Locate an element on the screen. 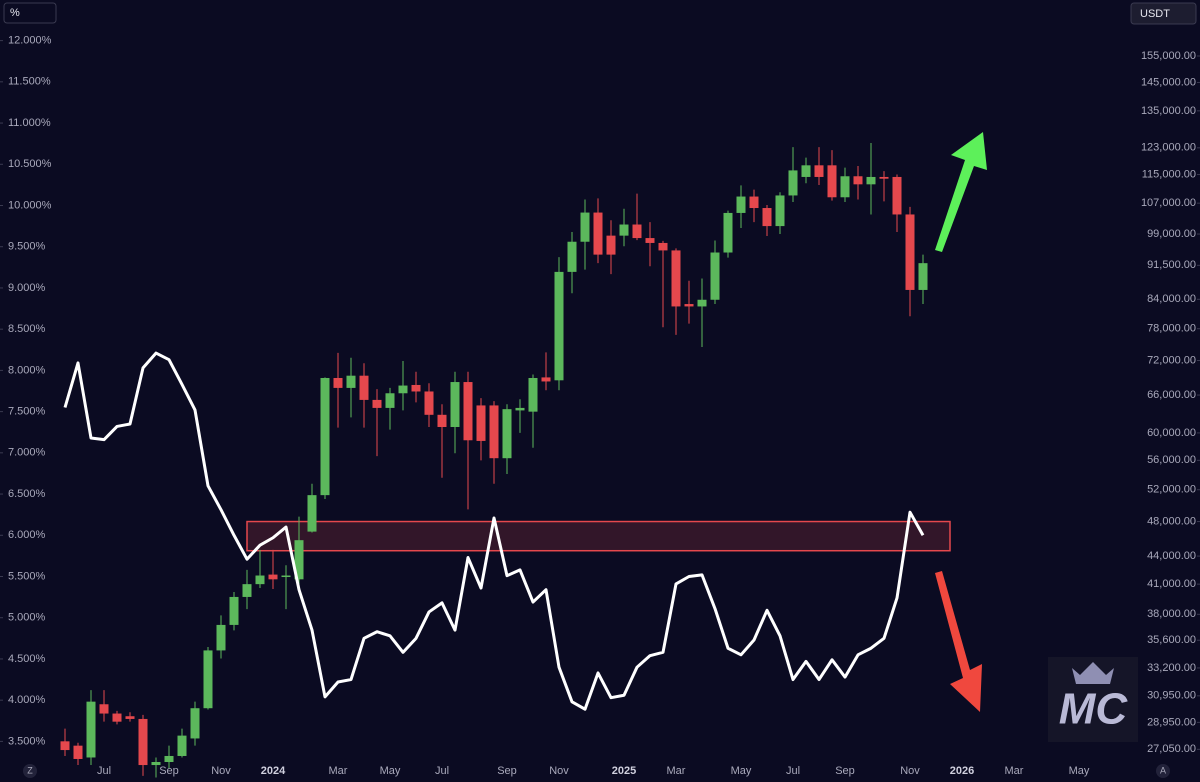  y2-tick-label: 107,000.00 is located at coordinates (1168, 203).